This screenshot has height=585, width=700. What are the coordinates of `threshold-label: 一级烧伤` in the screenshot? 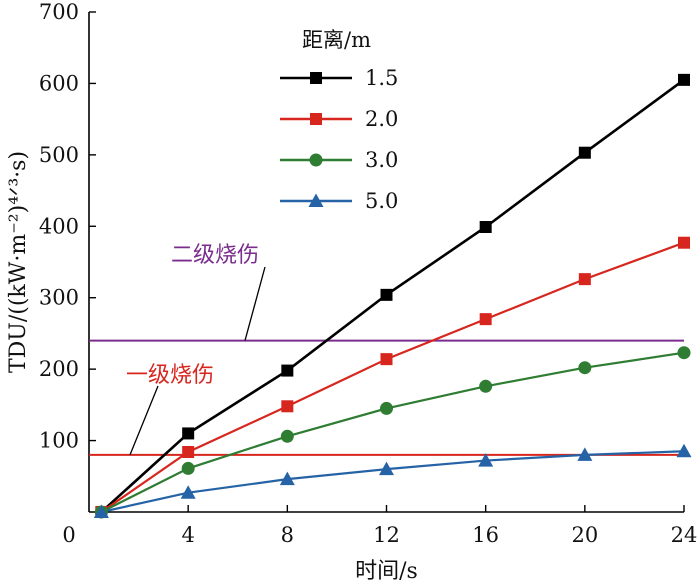 It's located at (170, 375).